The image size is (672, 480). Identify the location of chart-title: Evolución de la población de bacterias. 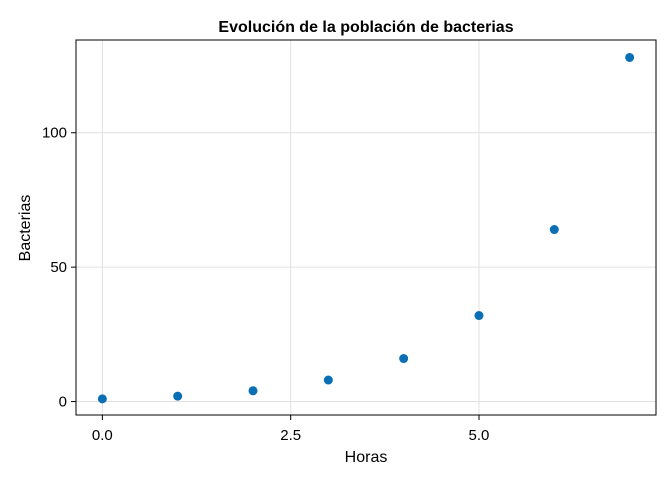
(365, 27).